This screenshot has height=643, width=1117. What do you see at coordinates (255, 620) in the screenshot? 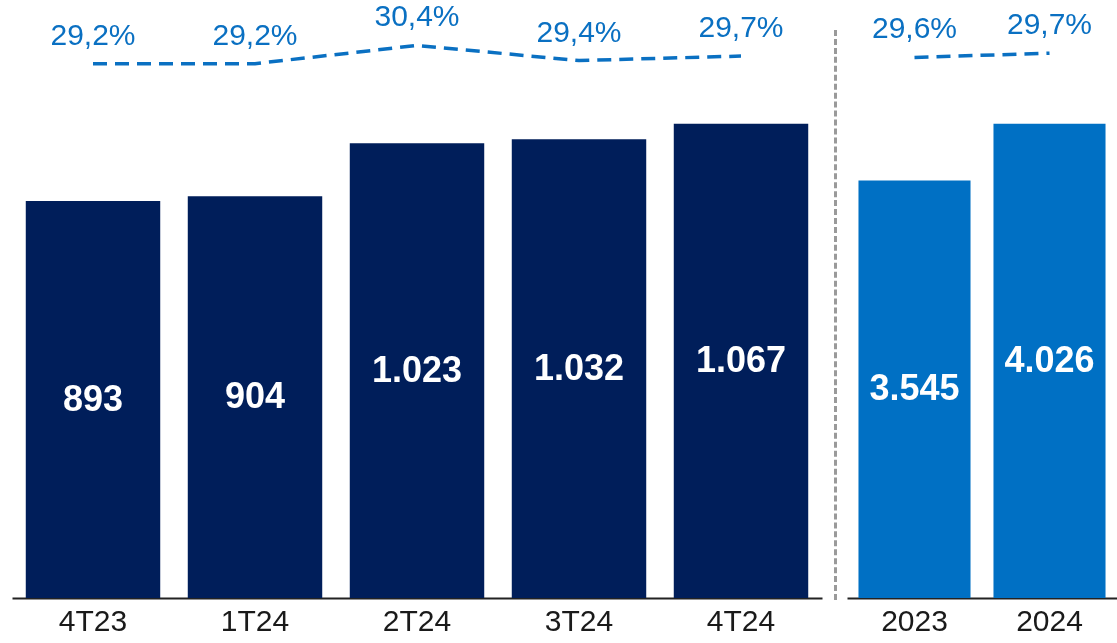
I see `x-tick-label: 1T24` at bounding box center [255, 620].